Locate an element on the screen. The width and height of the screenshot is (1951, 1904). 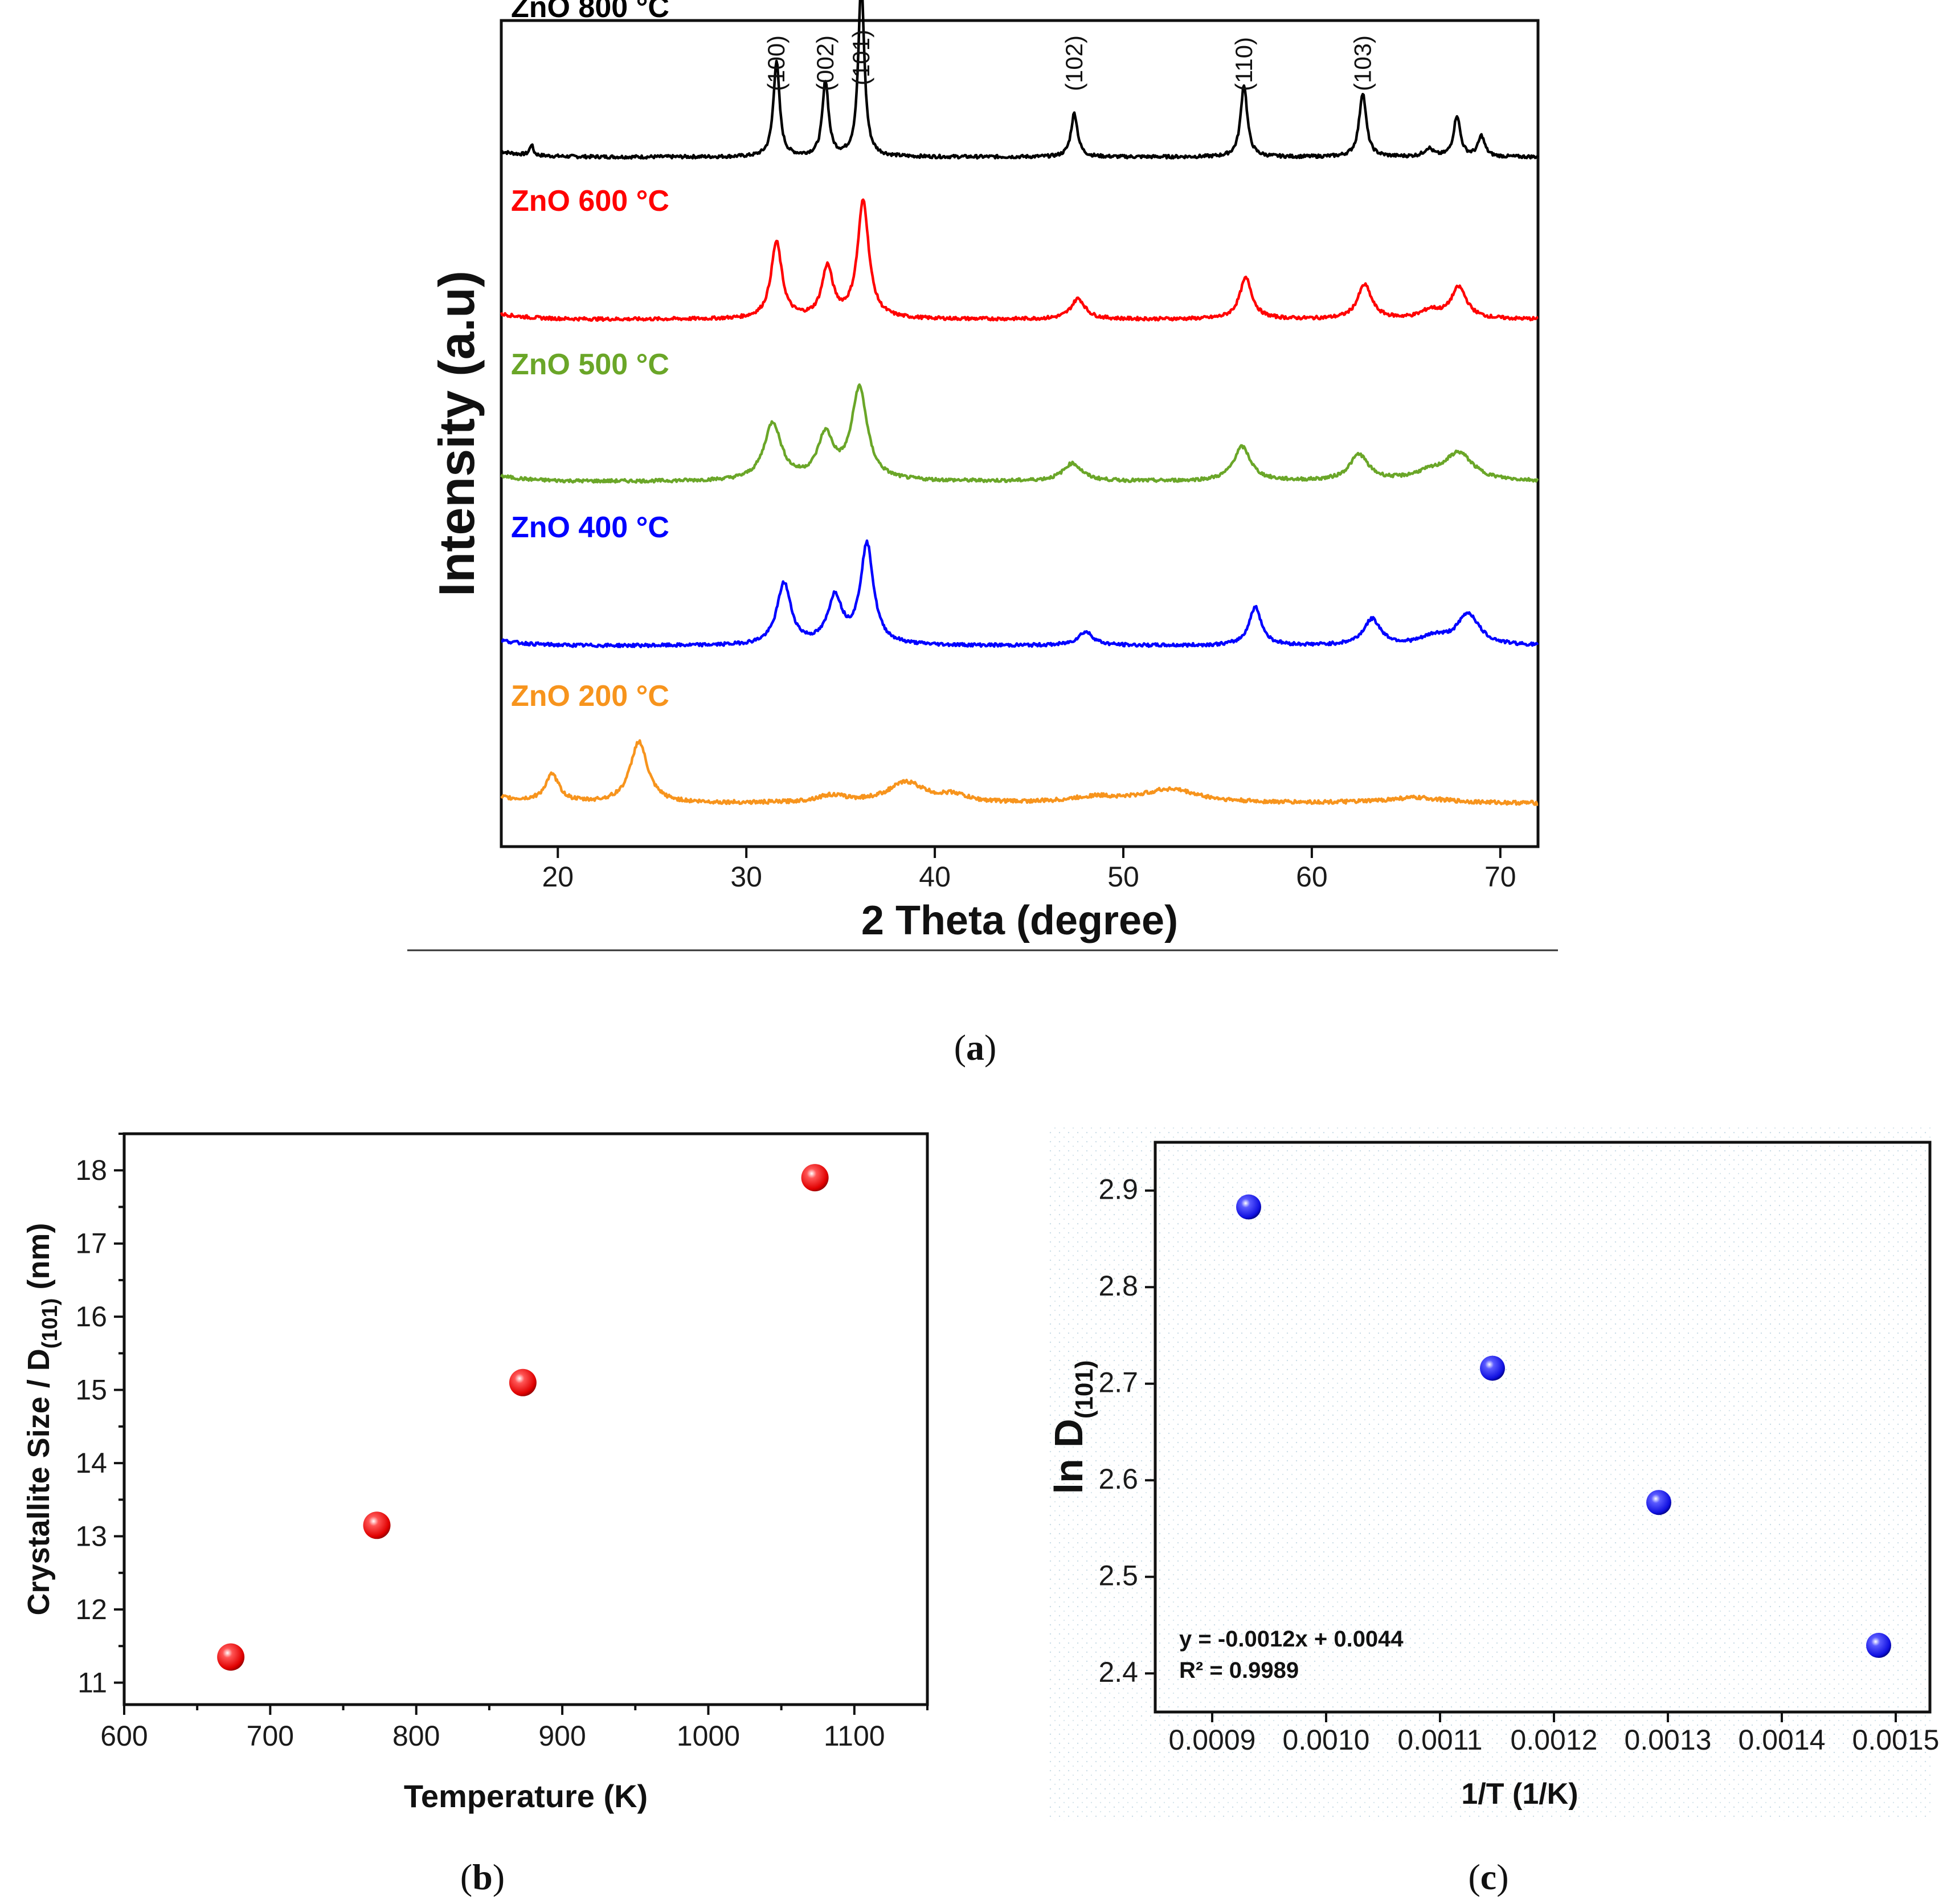
panel-b-ticks: 600 700 800 900 1000 1100 11 12 13 14 15 16 17 18 is located at coordinates (502, 1442).